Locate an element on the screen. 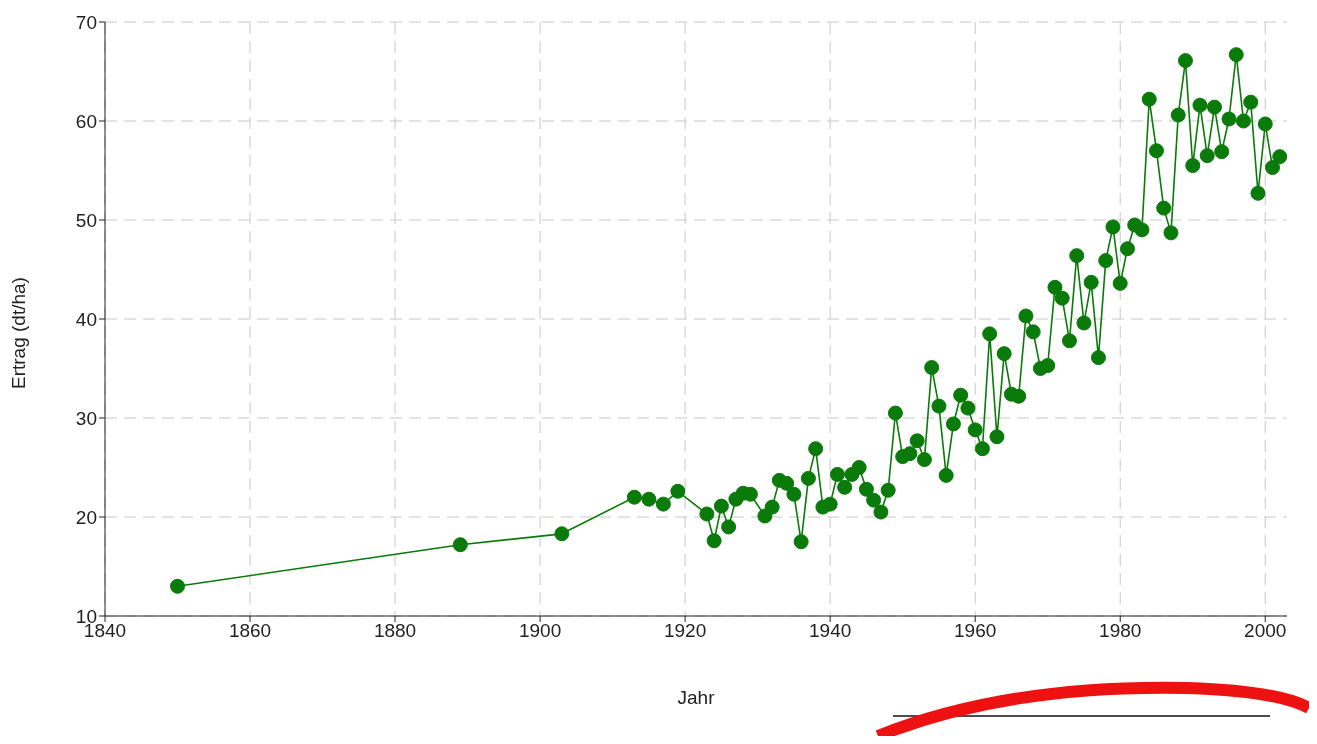  y-tick-label: 60 is located at coordinates (86, 121).